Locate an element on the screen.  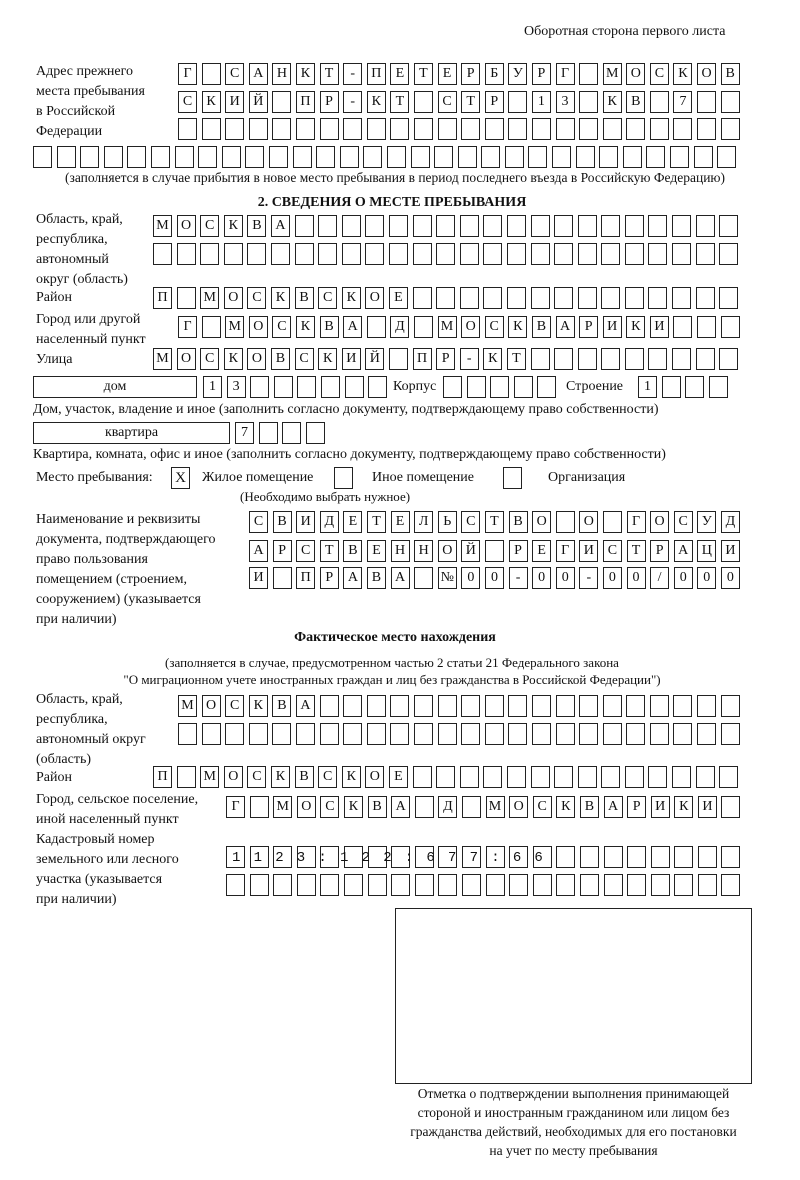
char-cell: / is located at coordinates (660, 578).